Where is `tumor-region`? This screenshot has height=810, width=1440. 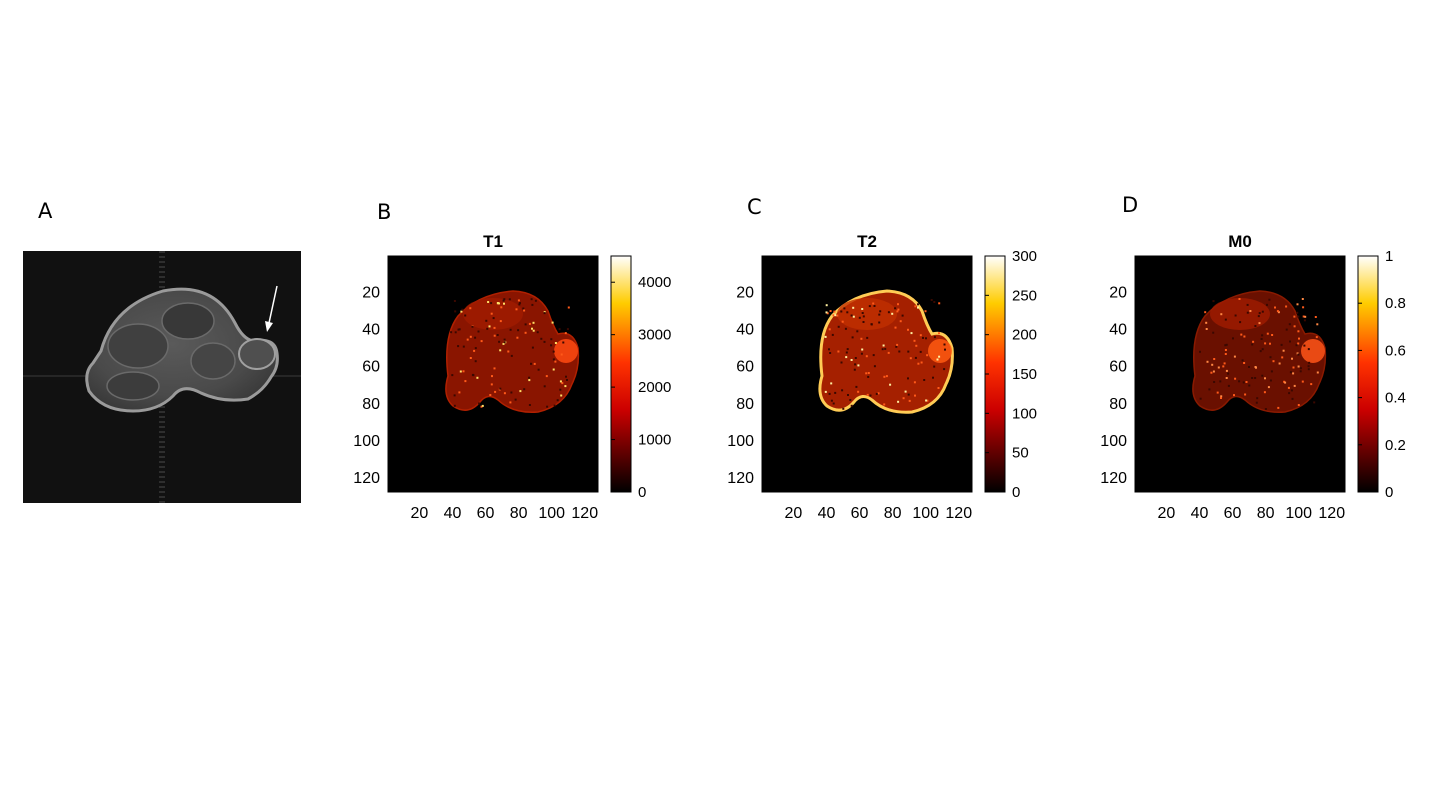 tumor-region is located at coordinates (566, 351).